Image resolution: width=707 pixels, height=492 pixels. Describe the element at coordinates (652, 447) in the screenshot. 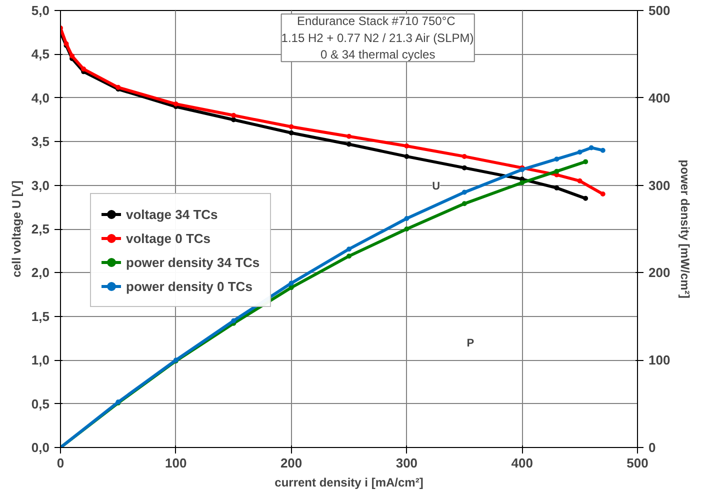

I see `y2-tick-label: 0` at that location.